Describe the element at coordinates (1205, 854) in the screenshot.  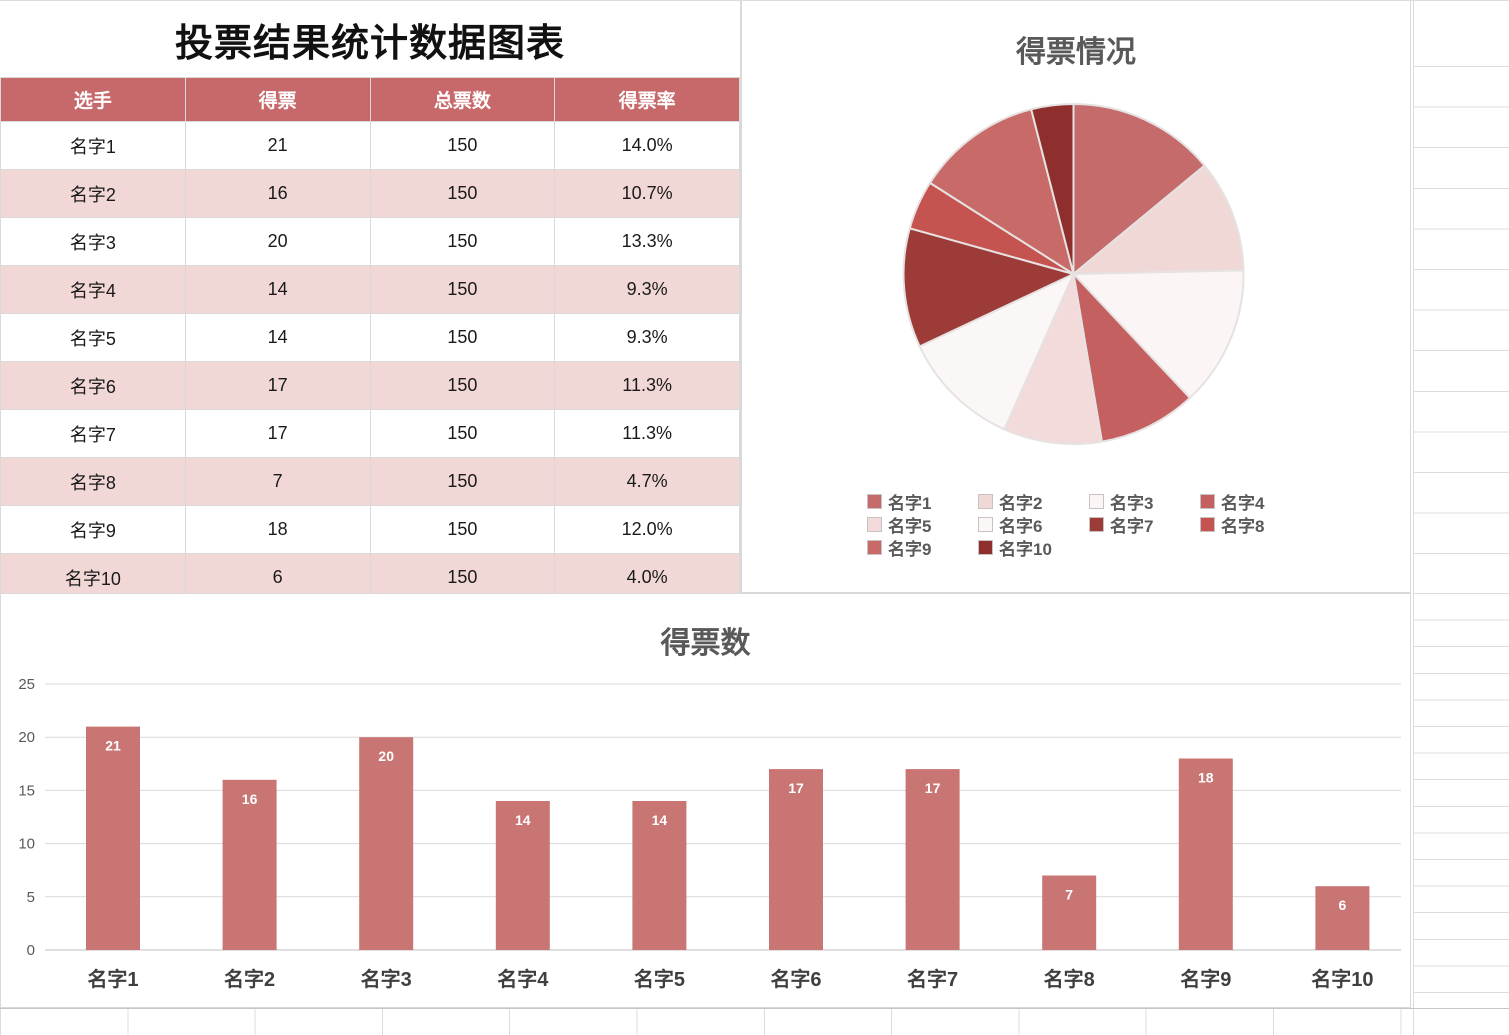
I see `bar-名字9` at that location.